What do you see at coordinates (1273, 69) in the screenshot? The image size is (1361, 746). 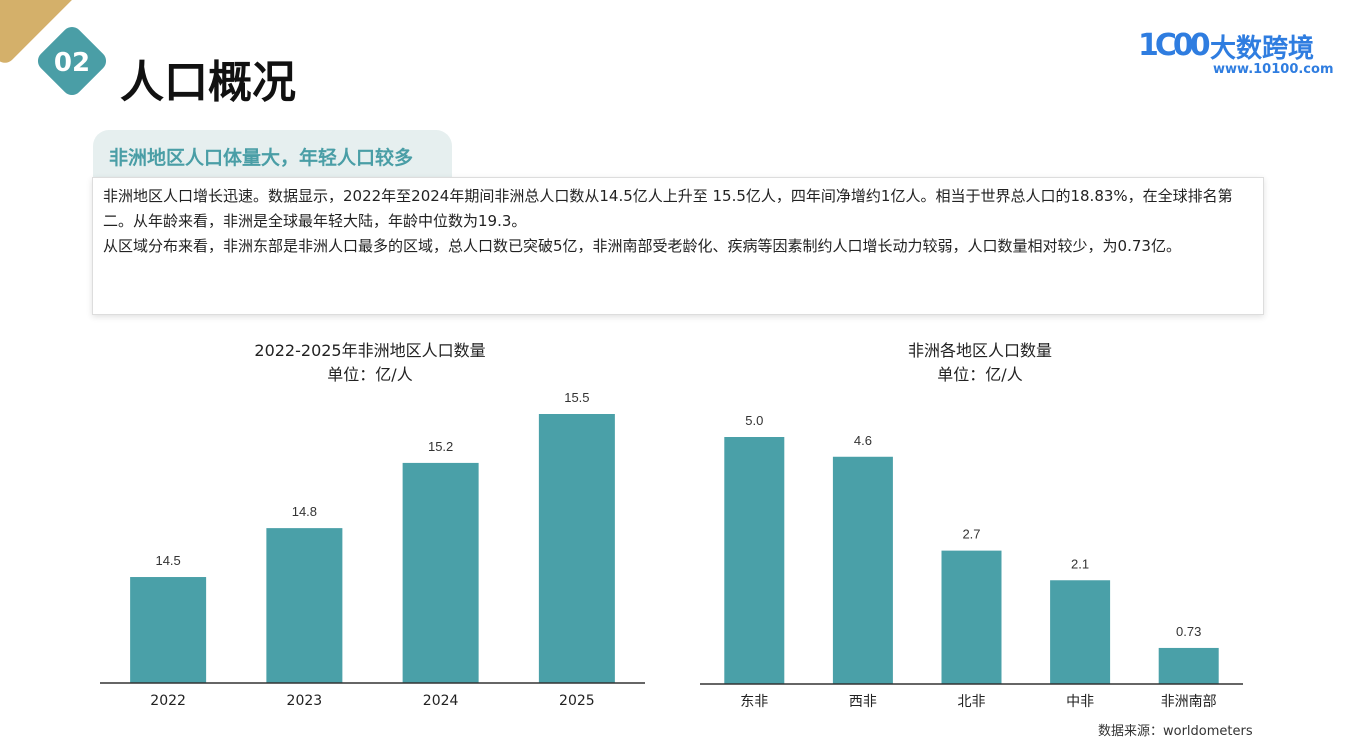 I see `logo-url: www.10100.com` at bounding box center [1273, 69].